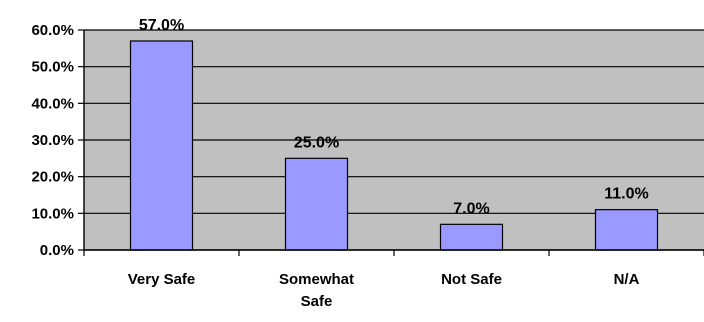  I want to click on category-label-2: Not Safe, so click(471, 279).